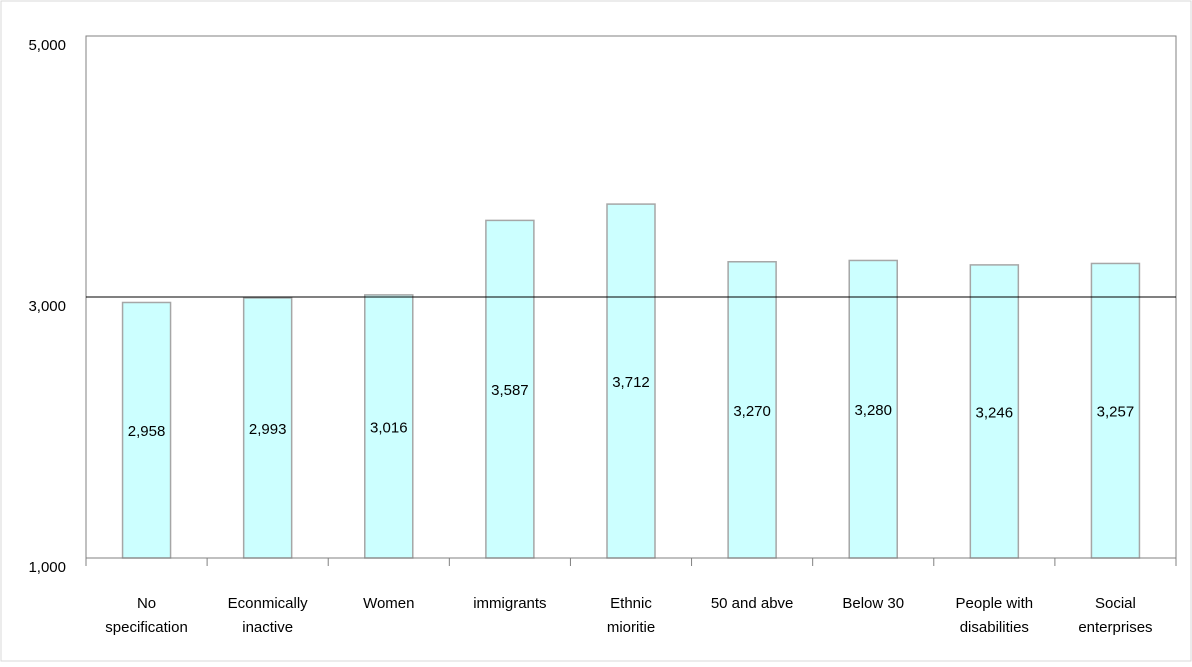  Describe the element at coordinates (873, 603) in the screenshot. I see `x-category-label: Below 30` at that location.